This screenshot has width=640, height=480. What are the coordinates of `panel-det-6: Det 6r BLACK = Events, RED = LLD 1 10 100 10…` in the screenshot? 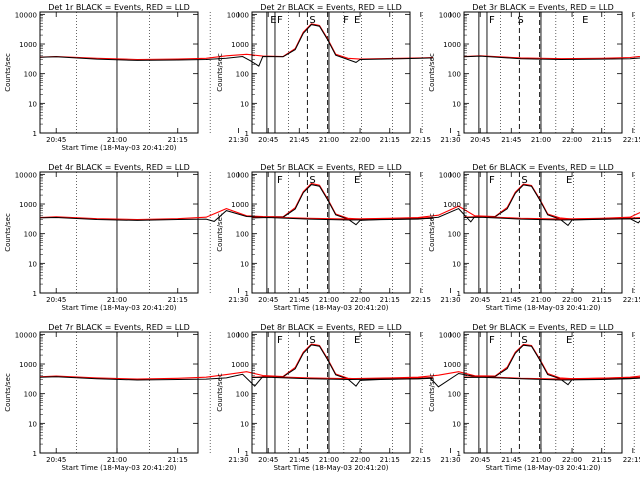 It's located at (534, 237).